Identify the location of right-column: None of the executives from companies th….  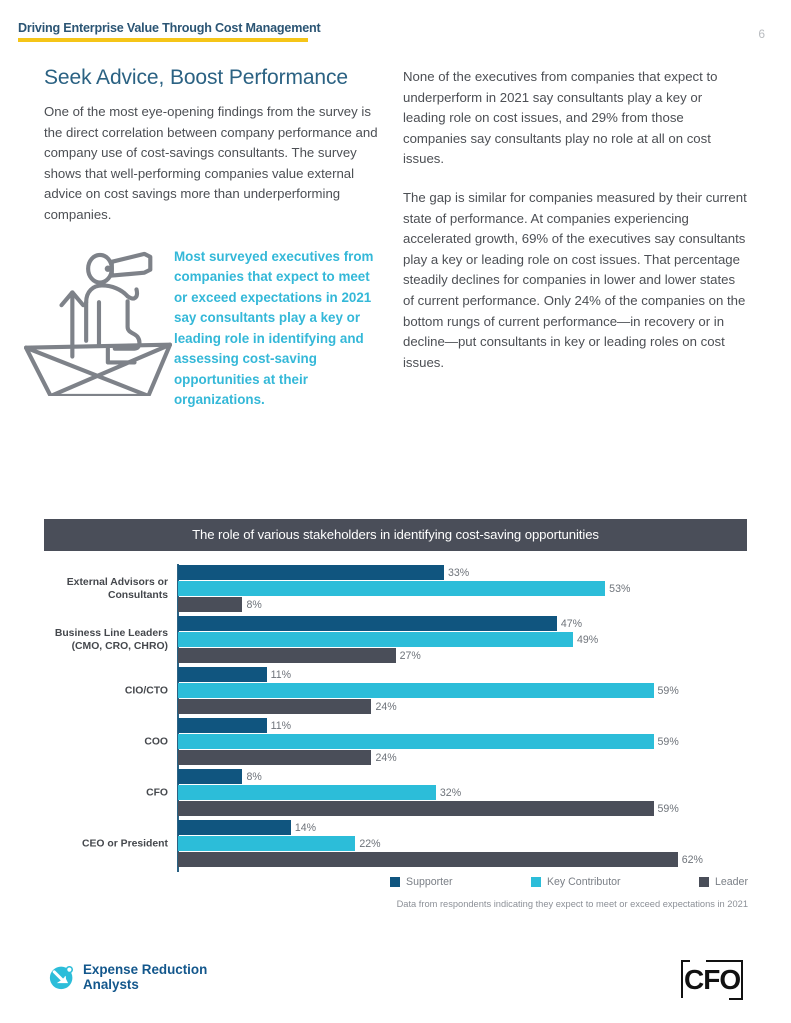
(575, 229).